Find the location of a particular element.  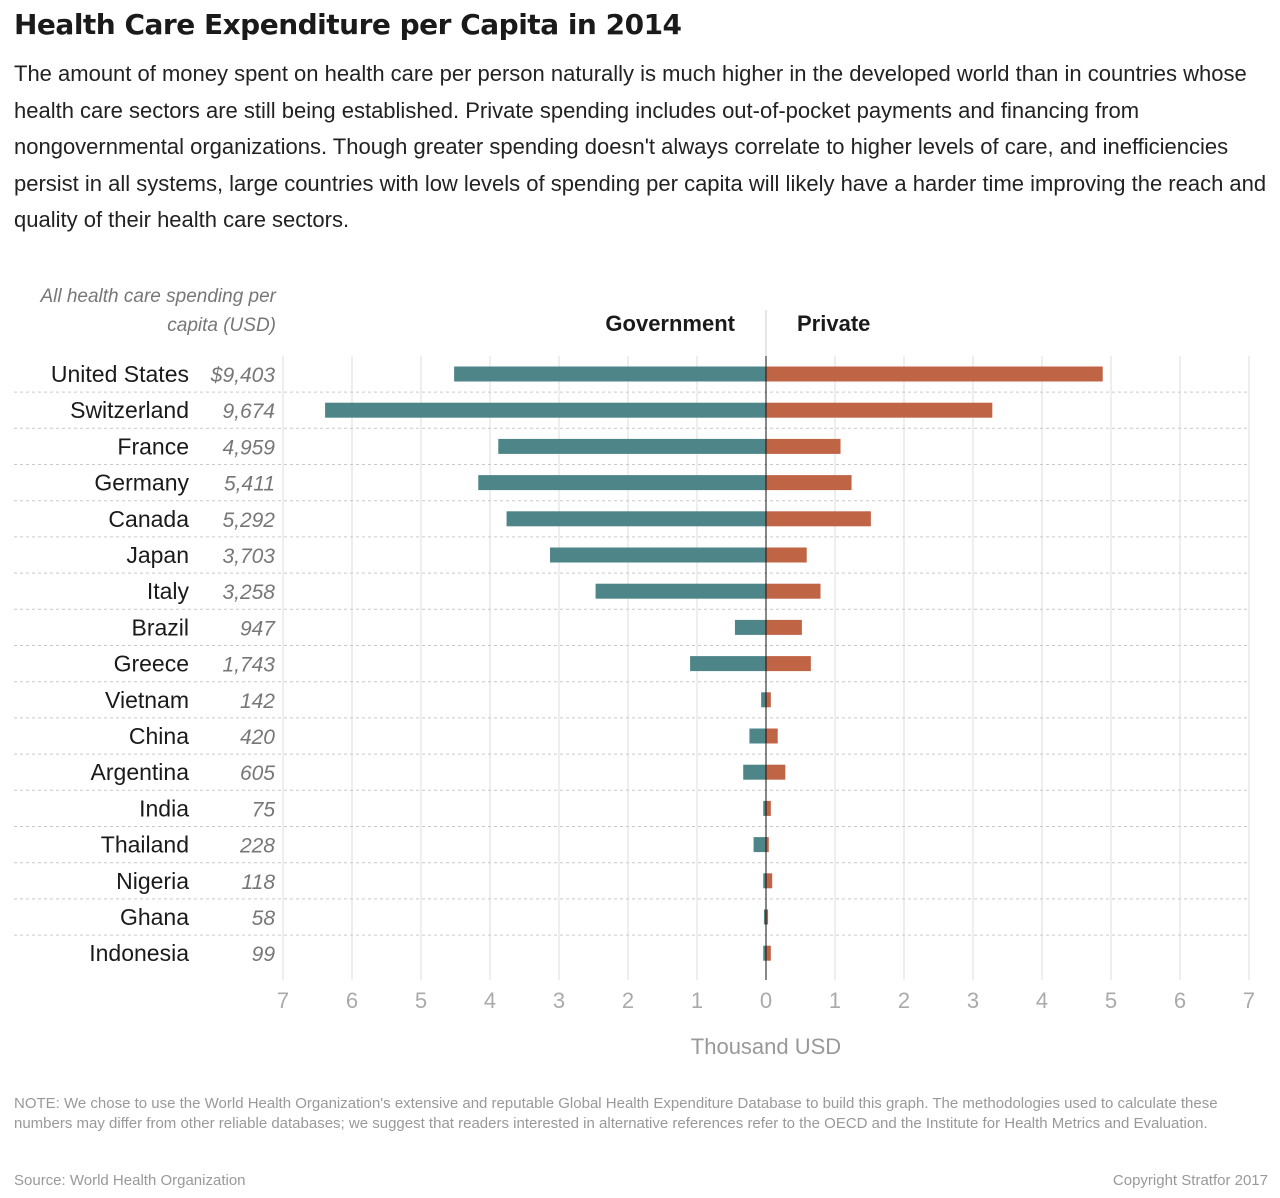

total-spending-label: 420 is located at coordinates (257, 737).